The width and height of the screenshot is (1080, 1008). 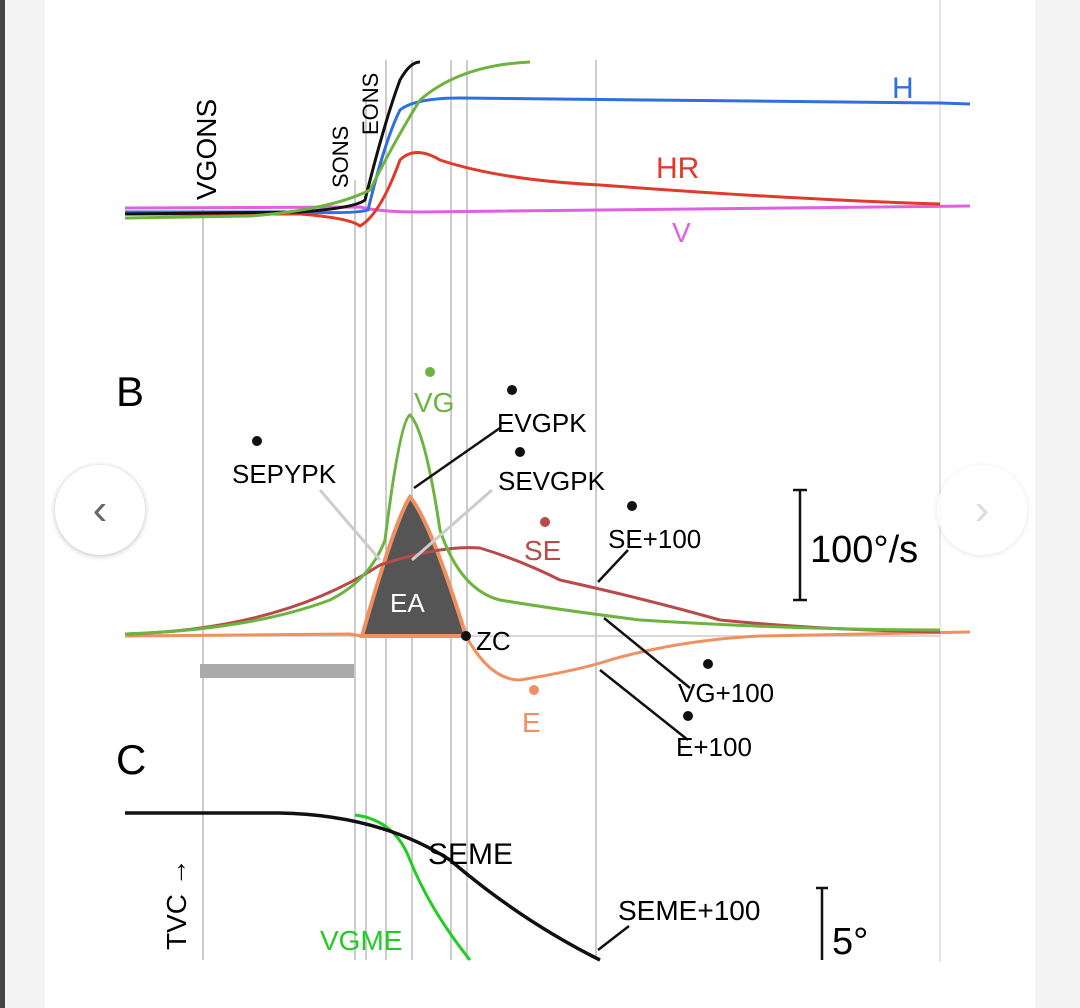 I want to click on ea-area, so click(x=414, y=565).